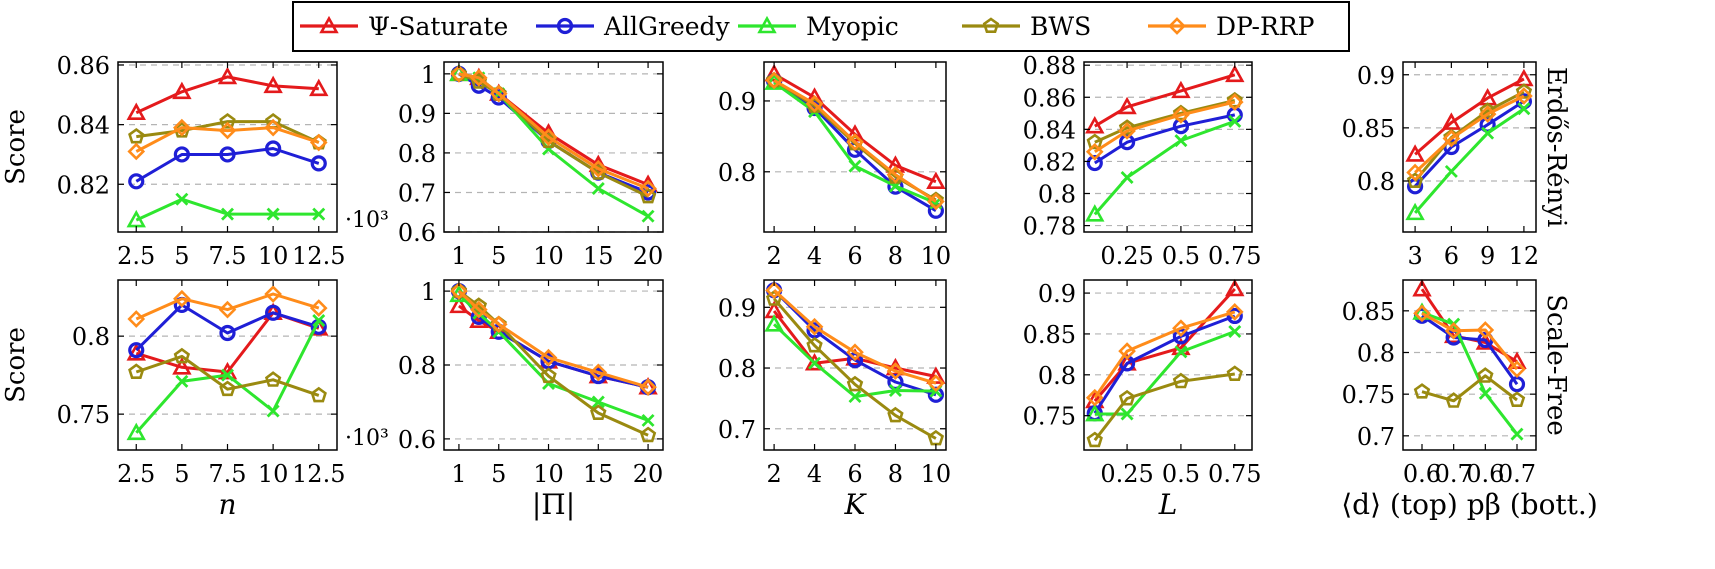  Describe the element at coordinates (1177, 26) in the screenshot. I see `legend-marker-dp-rrp` at that location.